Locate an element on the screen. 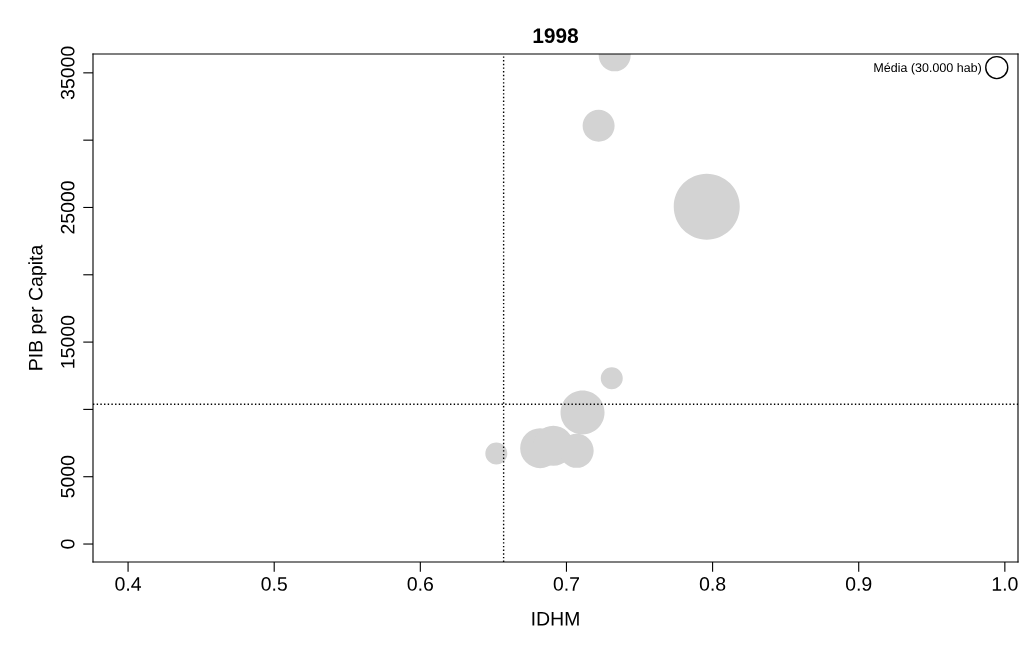 This screenshot has height=650, width=1023. x-tick-label: 1.0 is located at coordinates (1005, 584).